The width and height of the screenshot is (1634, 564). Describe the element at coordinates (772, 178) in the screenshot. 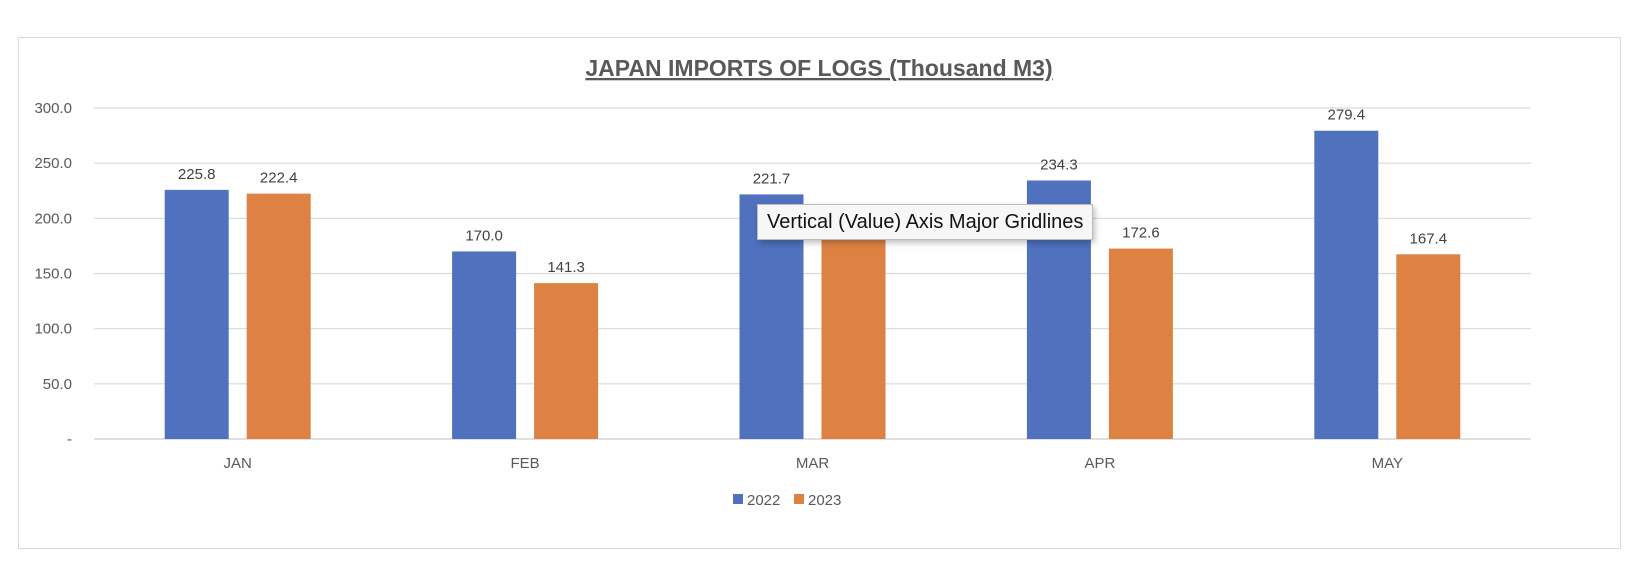

I see `data-label: 221.7` at that location.